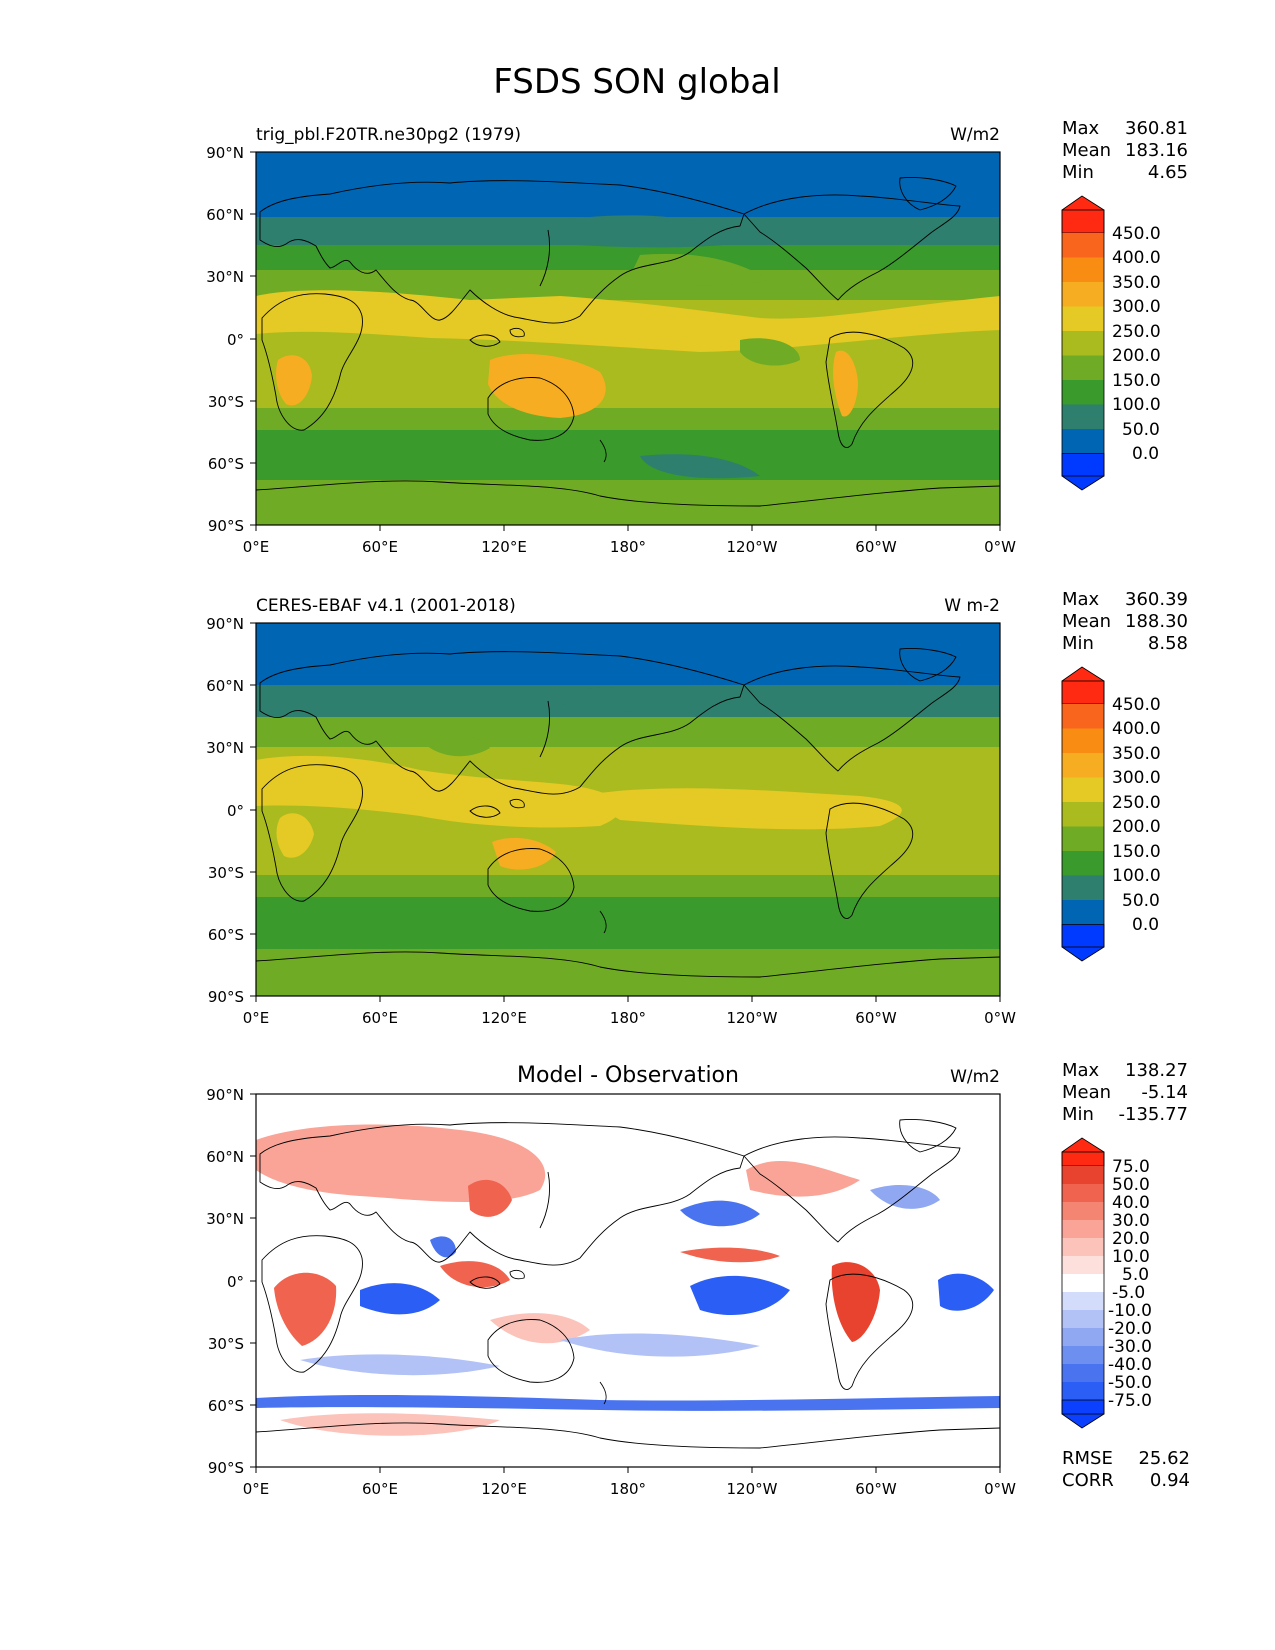 Image resolution: width=1275 pixels, height=1650 pixels. I want to click on y-axis: 90°N 60°N 30°N 0° 30°S 60°S 90°S, so click(231, 810).